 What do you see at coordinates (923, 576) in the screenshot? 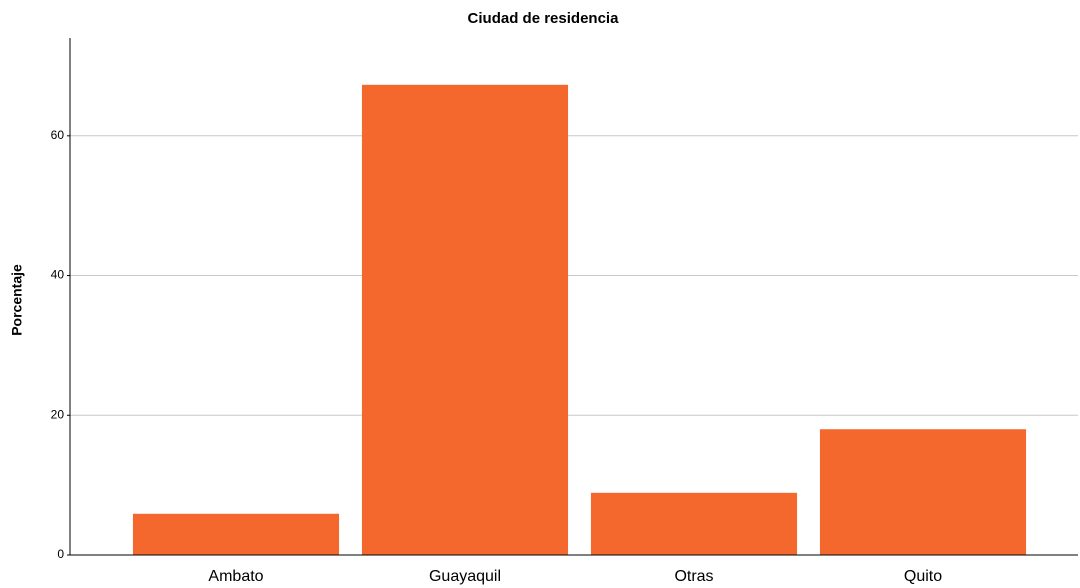
I see `x-tick-label: Quito` at bounding box center [923, 576].